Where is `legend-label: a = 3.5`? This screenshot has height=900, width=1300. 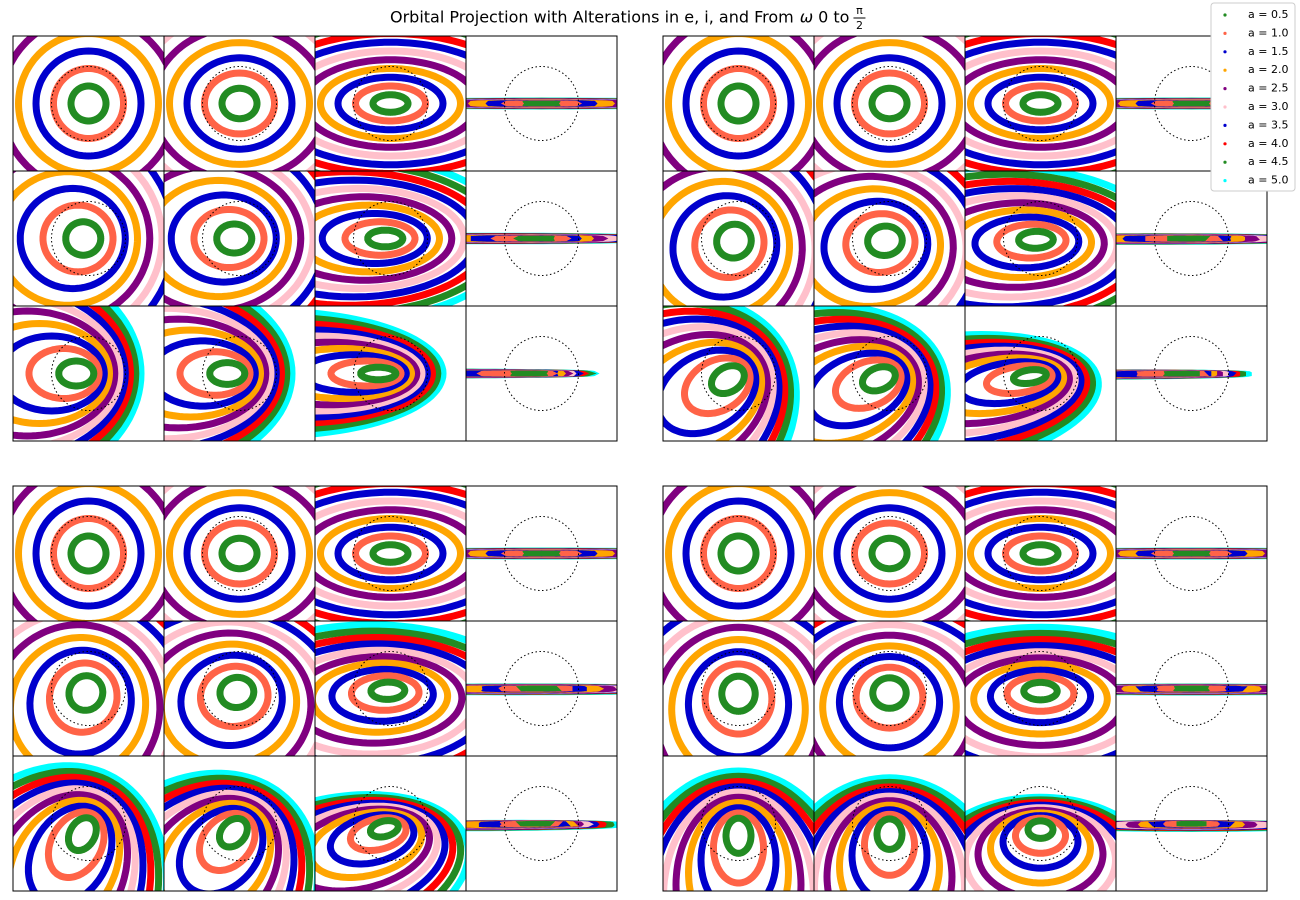
legend-label: a = 3.5 is located at coordinates (1268, 124).